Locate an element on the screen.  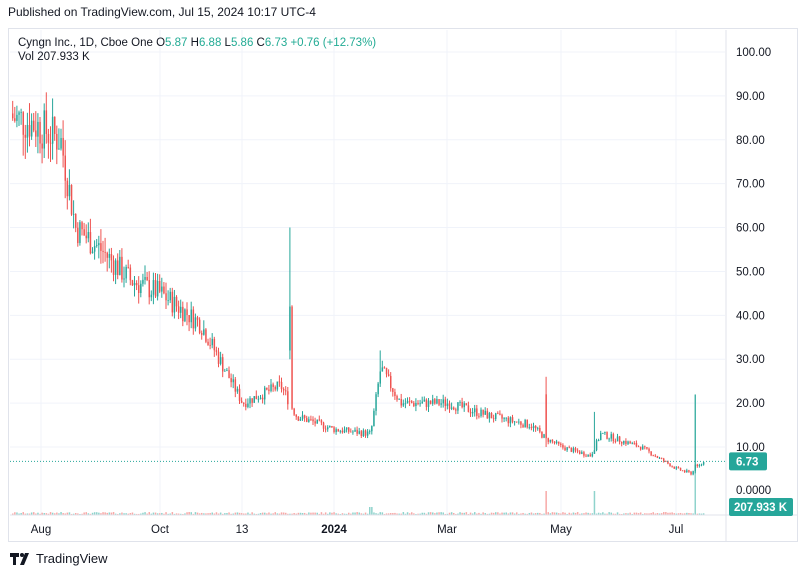
volume-tick-label: 0.0000 is located at coordinates (753, 491).